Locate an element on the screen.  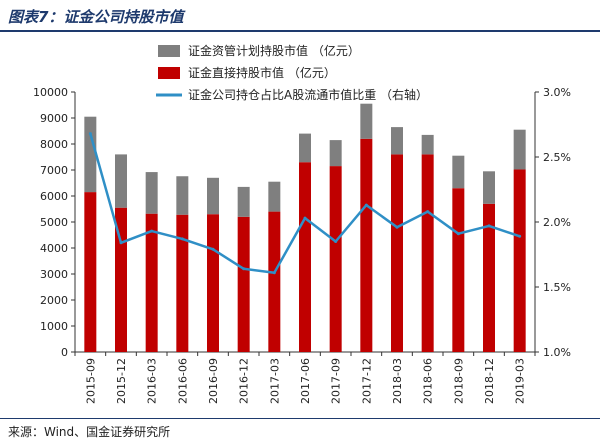
left-tick-label: 0 is located at coordinates (64, 352).